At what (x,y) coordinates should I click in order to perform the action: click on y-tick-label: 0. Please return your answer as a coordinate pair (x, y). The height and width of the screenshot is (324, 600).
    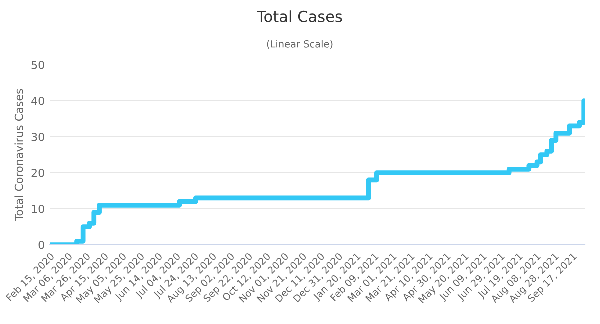
    Looking at the image, I should click on (41, 245).